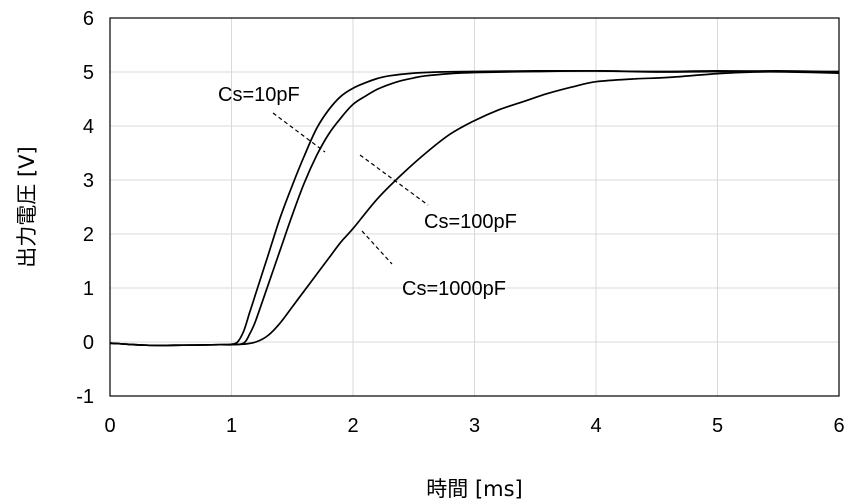 The height and width of the screenshot is (503, 851). What do you see at coordinates (88, 127) in the screenshot?
I see `y-tick-label: 4` at bounding box center [88, 127].